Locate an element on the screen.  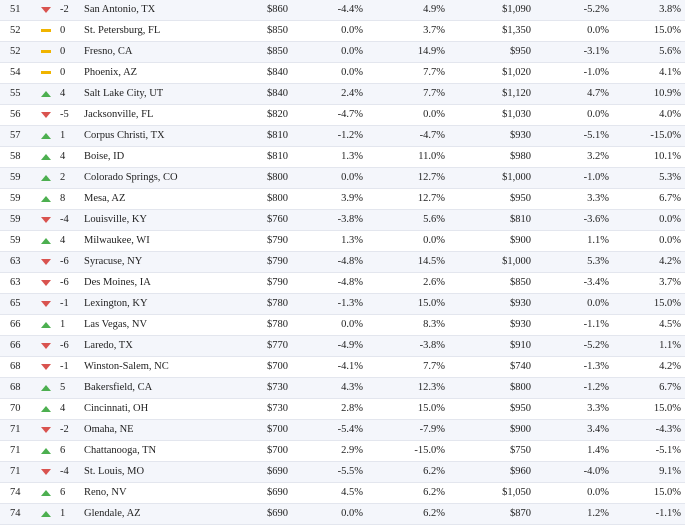
two-bedroom-yearly-change-cell: -1.1% is located at coordinates (649, 514).